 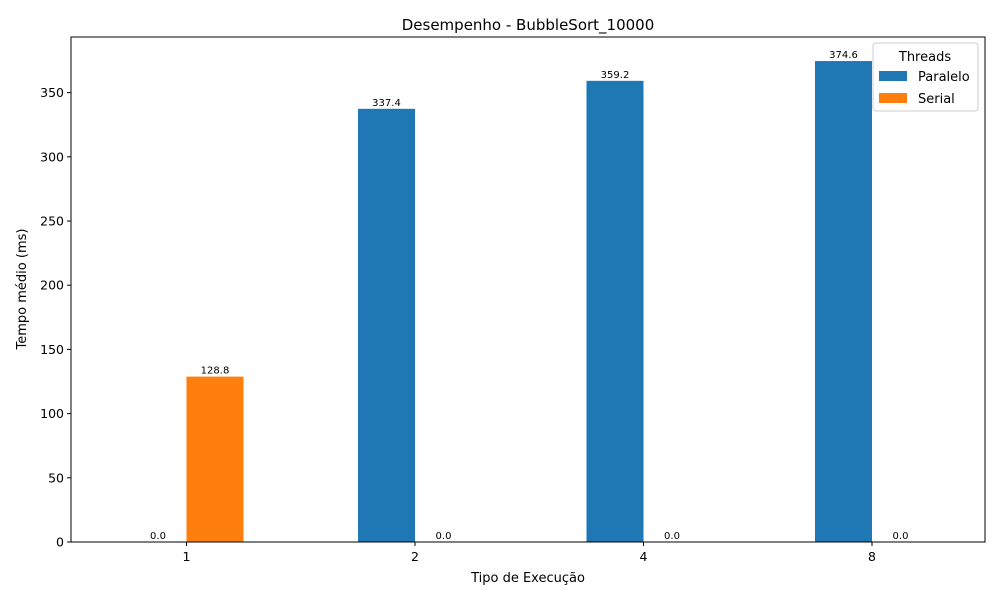 I want to click on x-tick-label: 4, so click(x=644, y=556).